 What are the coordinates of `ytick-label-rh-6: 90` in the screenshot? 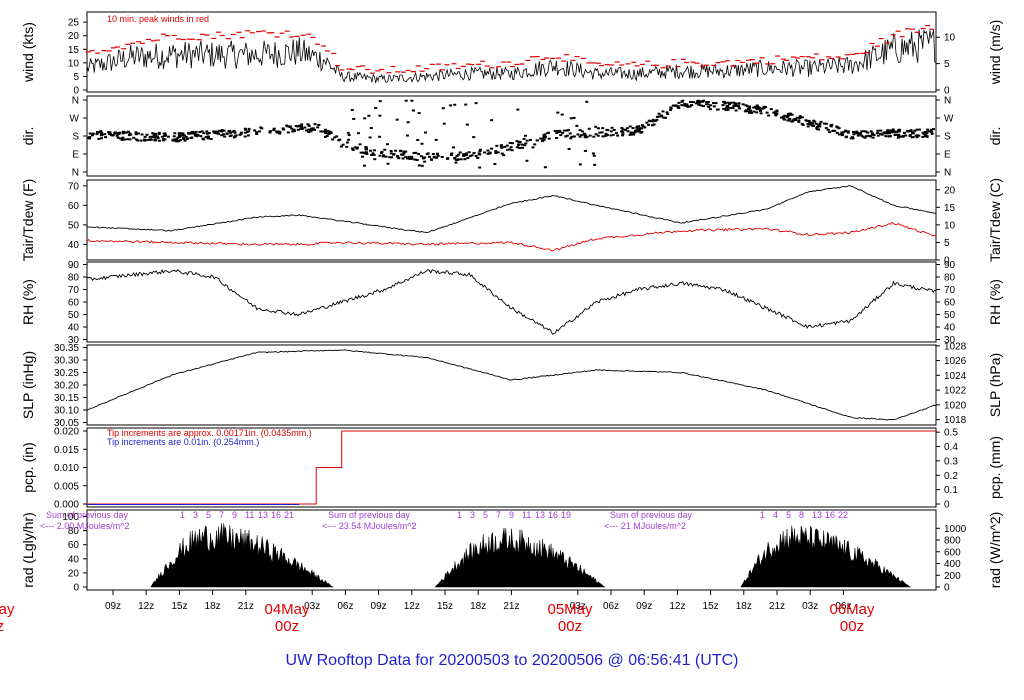 It's located at (74, 265).